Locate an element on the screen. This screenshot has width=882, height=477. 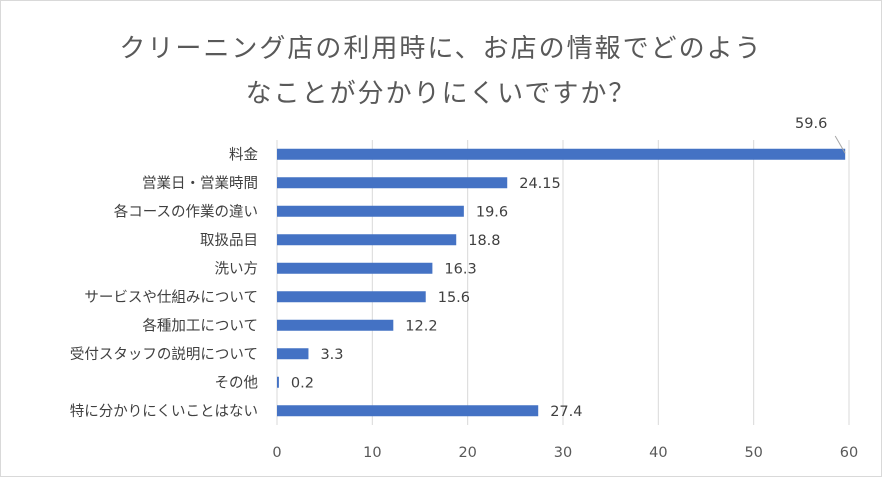
category-label: 各コースの作業の違い is located at coordinates (186, 211).